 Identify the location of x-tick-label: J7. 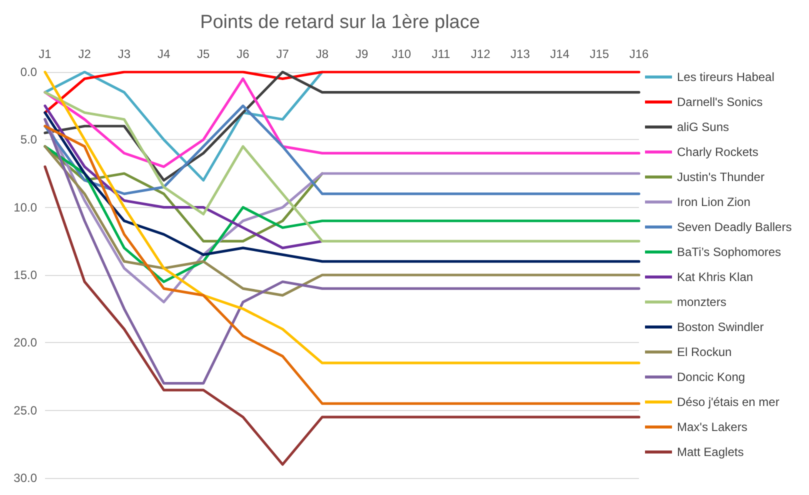
(283, 54).